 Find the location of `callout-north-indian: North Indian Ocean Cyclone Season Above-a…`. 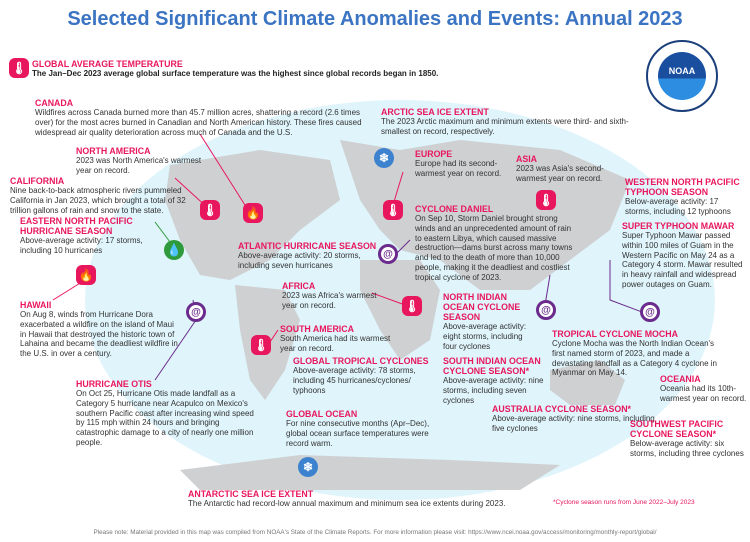

callout-north-indian: North Indian Ocean Cyclone Season Above-a… is located at coordinates (487, 321).